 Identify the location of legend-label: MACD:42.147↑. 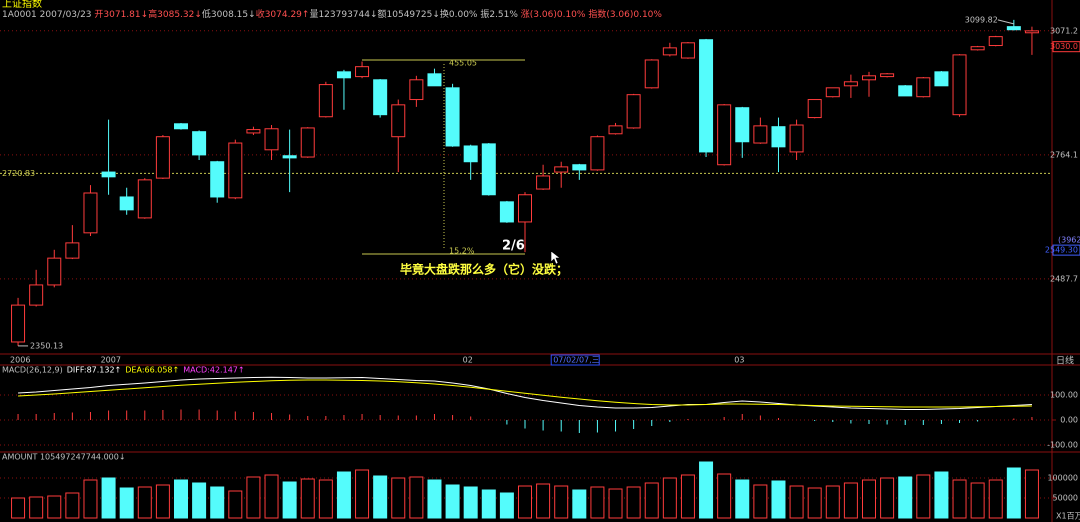
(213, 370).